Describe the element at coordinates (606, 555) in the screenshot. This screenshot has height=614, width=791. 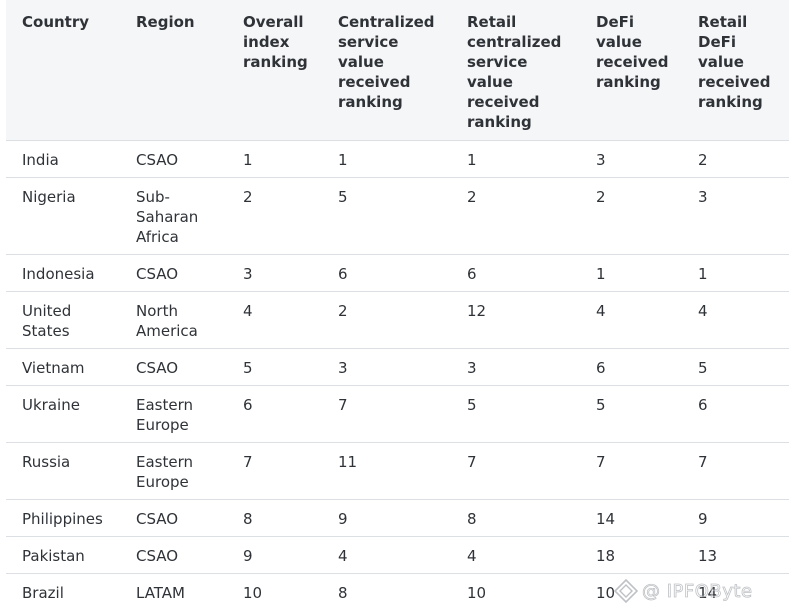
I see `cell-defi: 18` at that location.